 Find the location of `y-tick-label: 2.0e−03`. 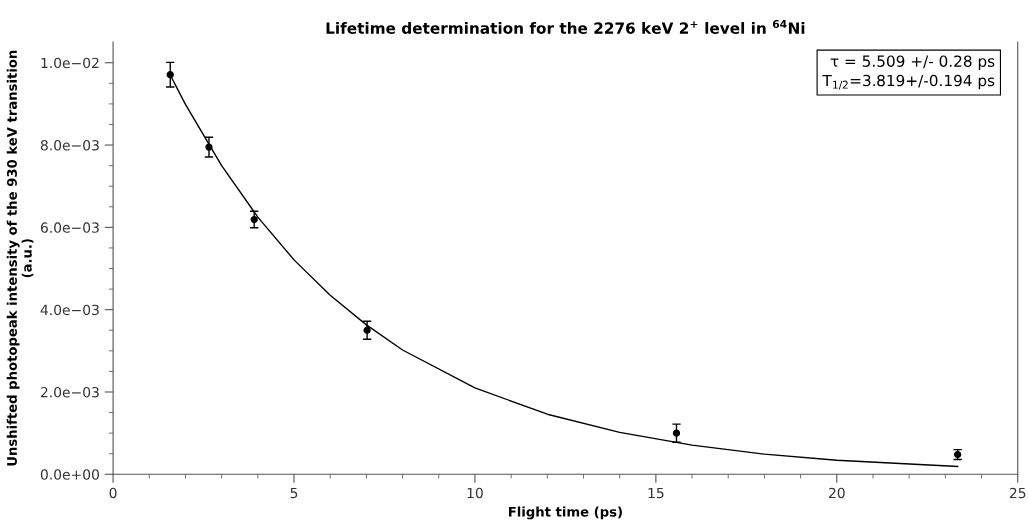

y-tick-label: 2.0e−03 is located at coordinates (69, 392).